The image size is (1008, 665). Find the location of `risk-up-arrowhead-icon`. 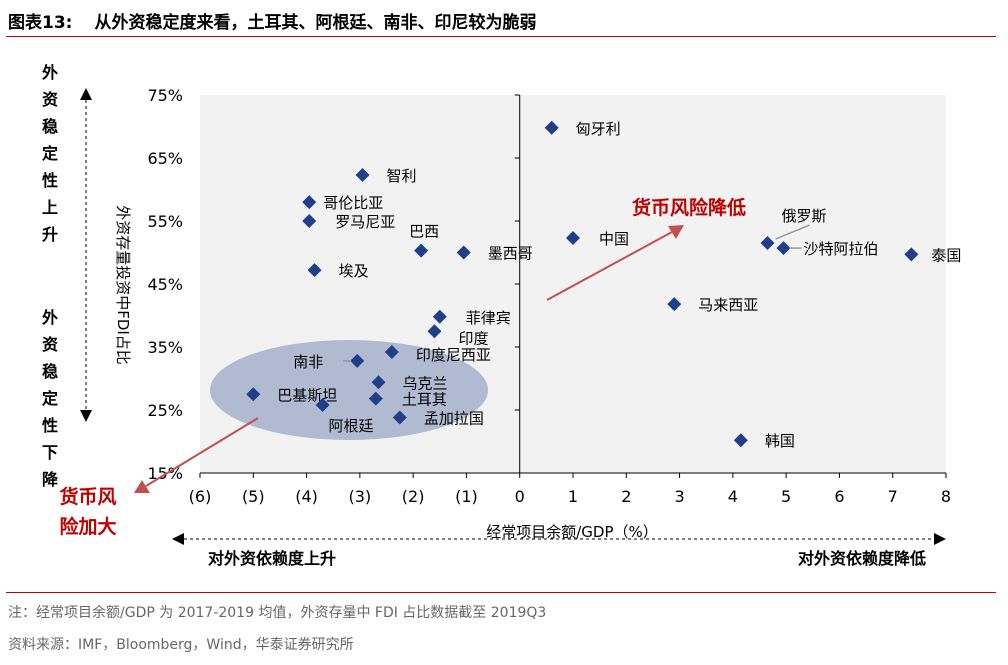

risk-up-arrowhead-icon is located at coordinates (142, 486).